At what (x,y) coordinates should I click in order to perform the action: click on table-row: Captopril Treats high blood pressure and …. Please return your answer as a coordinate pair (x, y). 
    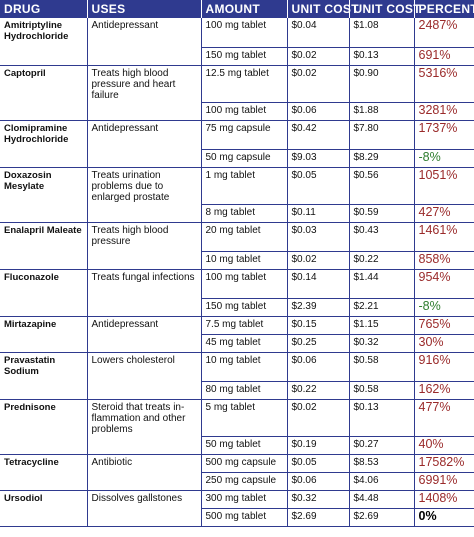
    Looking at the image, I should click on (237, 93).